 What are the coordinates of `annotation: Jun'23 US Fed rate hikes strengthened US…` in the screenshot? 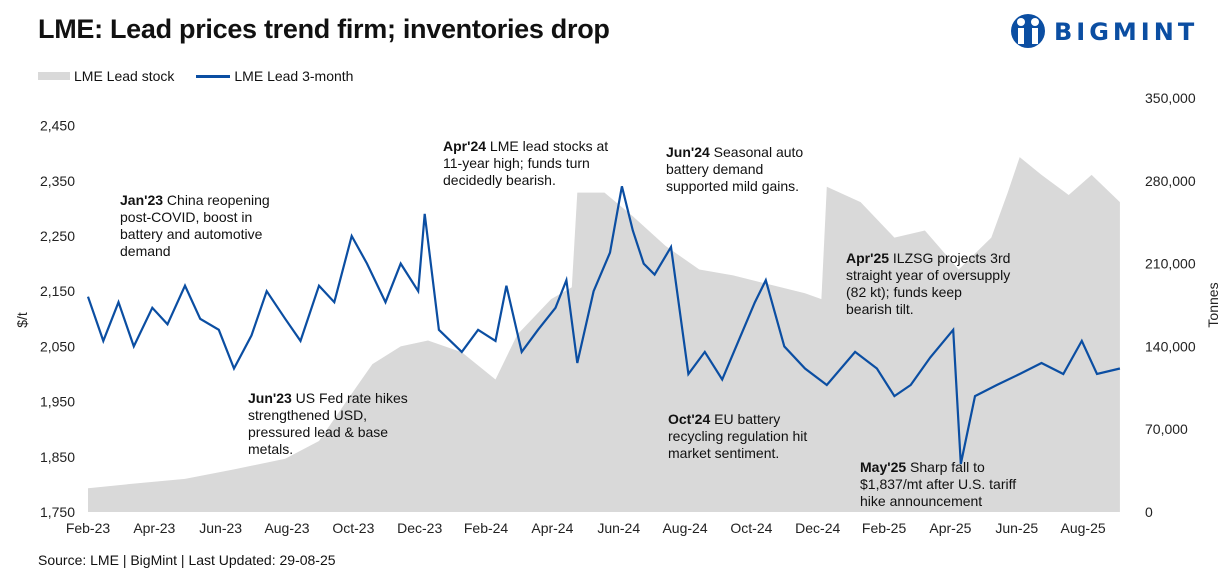 It's located at (328, 423).